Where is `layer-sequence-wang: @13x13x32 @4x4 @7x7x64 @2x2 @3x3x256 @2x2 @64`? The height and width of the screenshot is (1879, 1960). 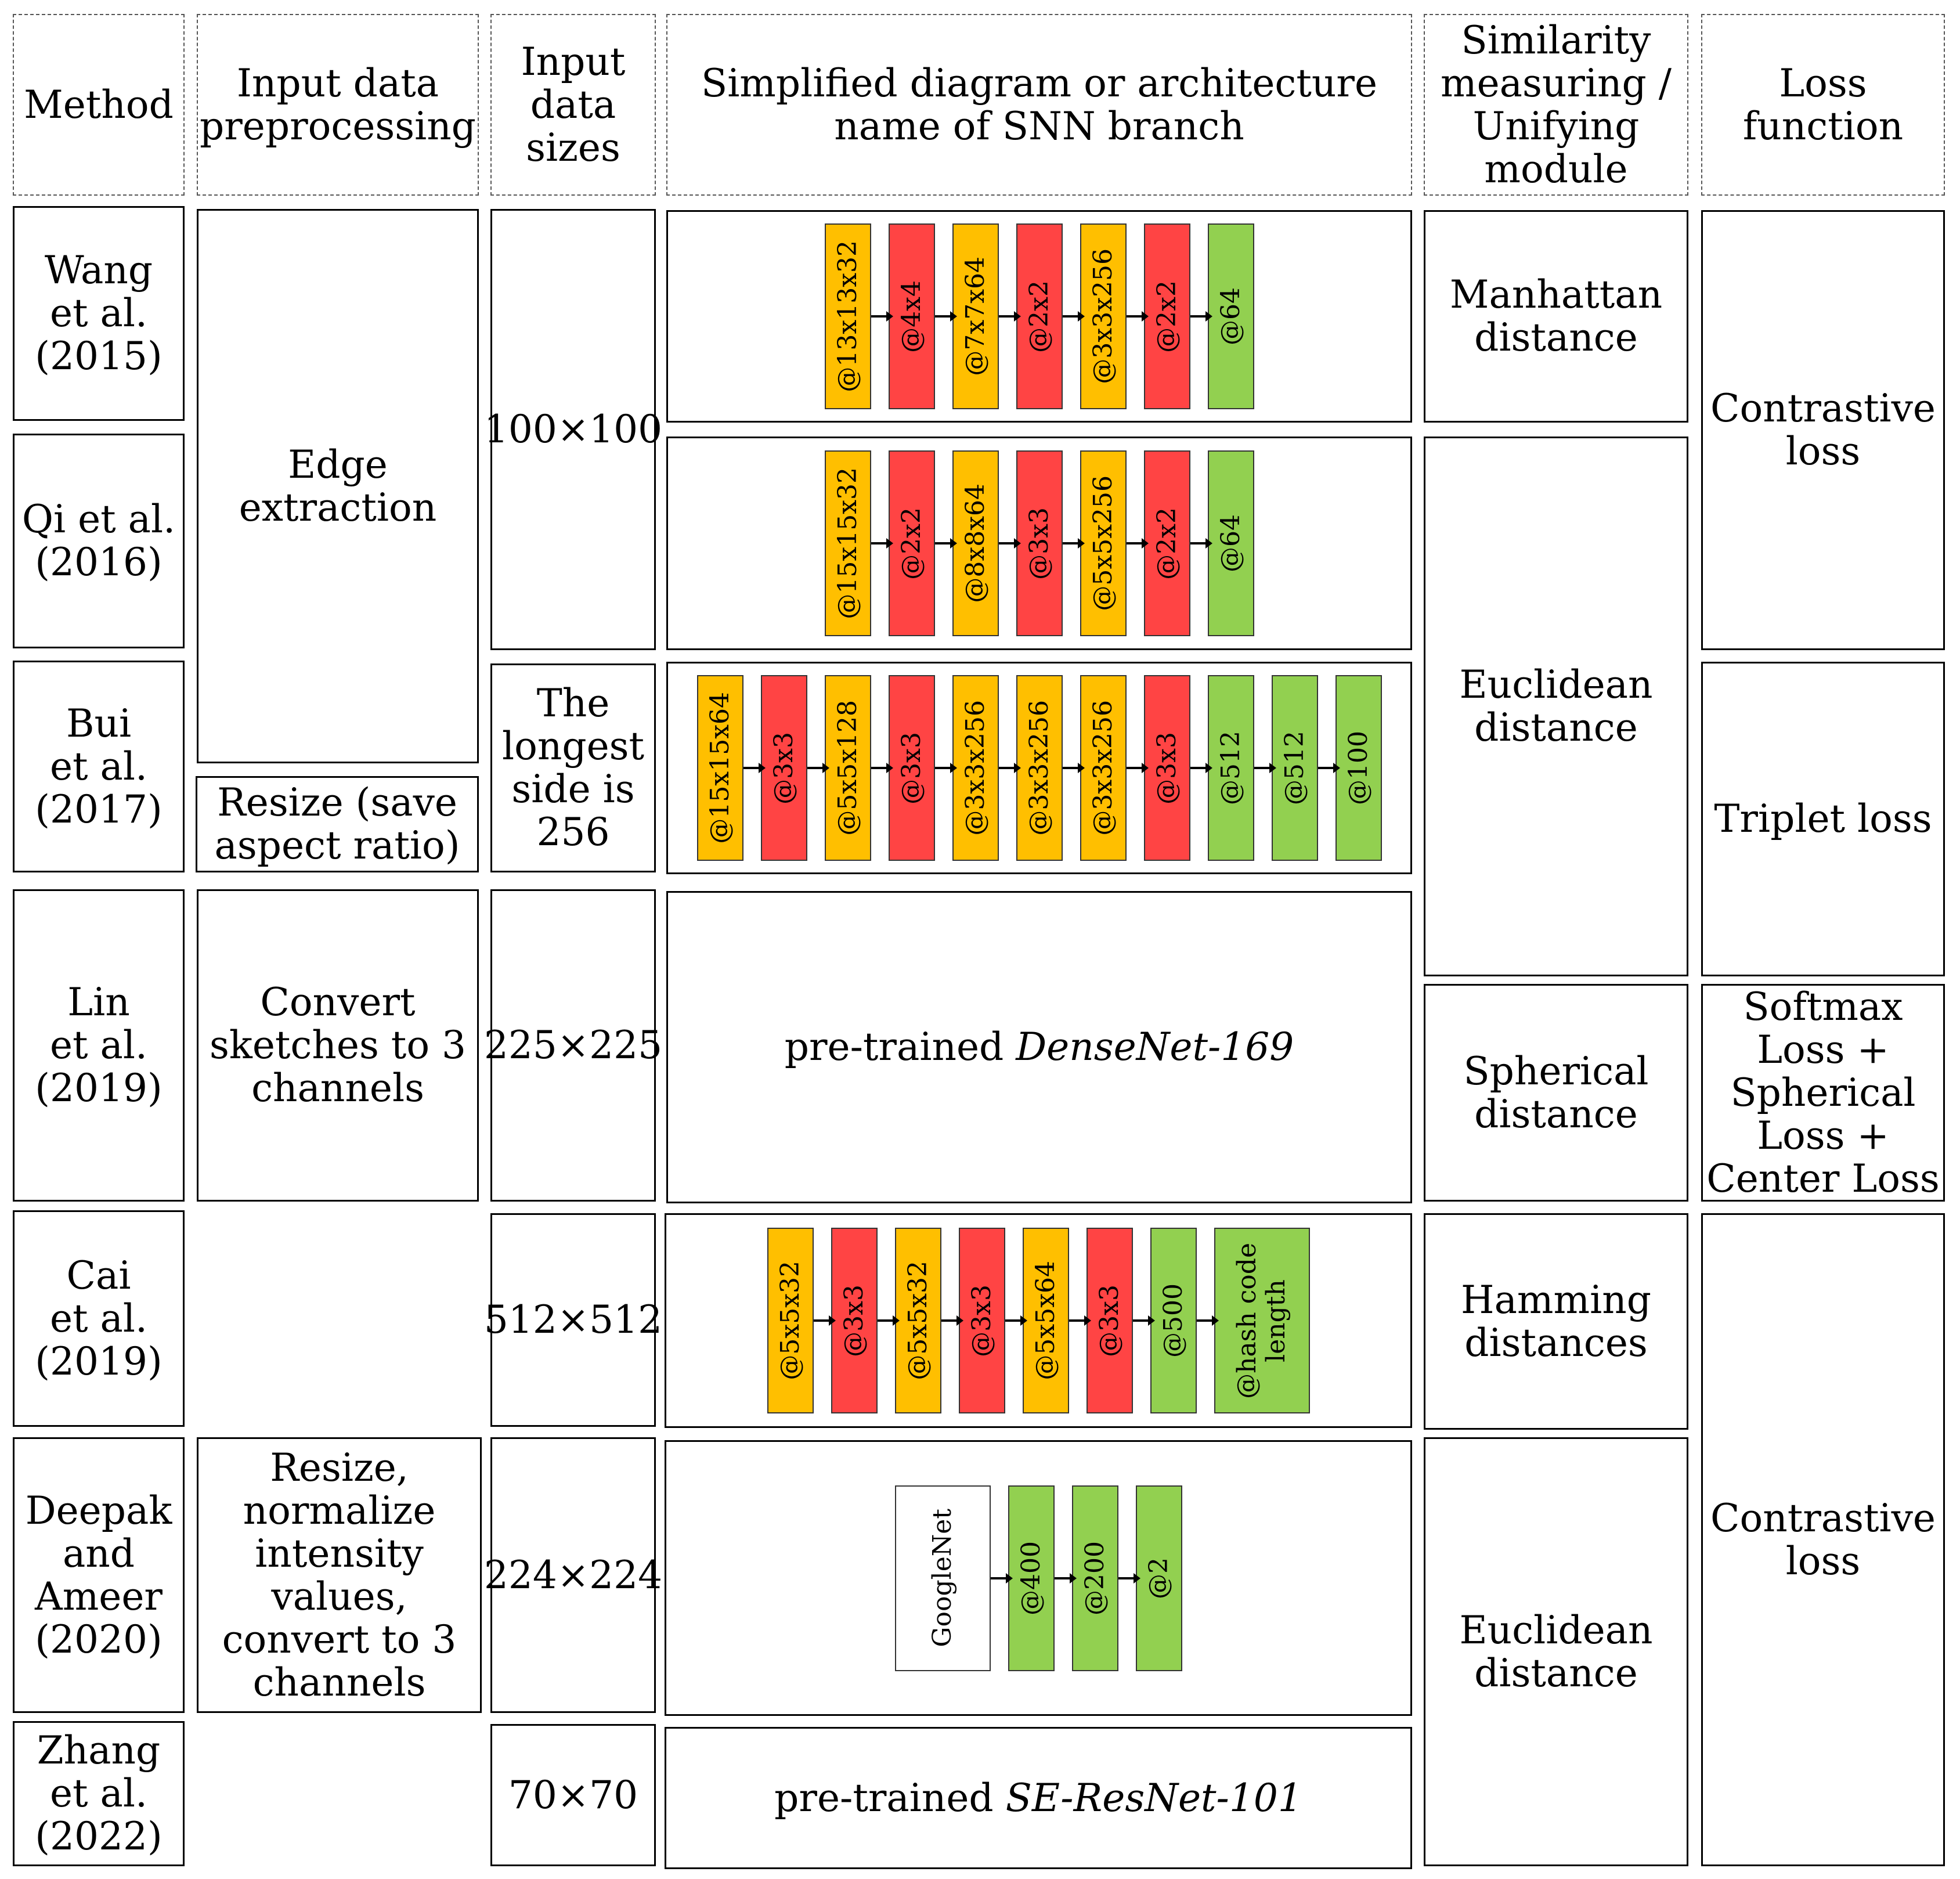
layer-sequence-wang: @13x13x32 @4x4 @7x7x64 @2x2 @3x3x256 @2x2 @64 is located at coordinates (1039, 316).